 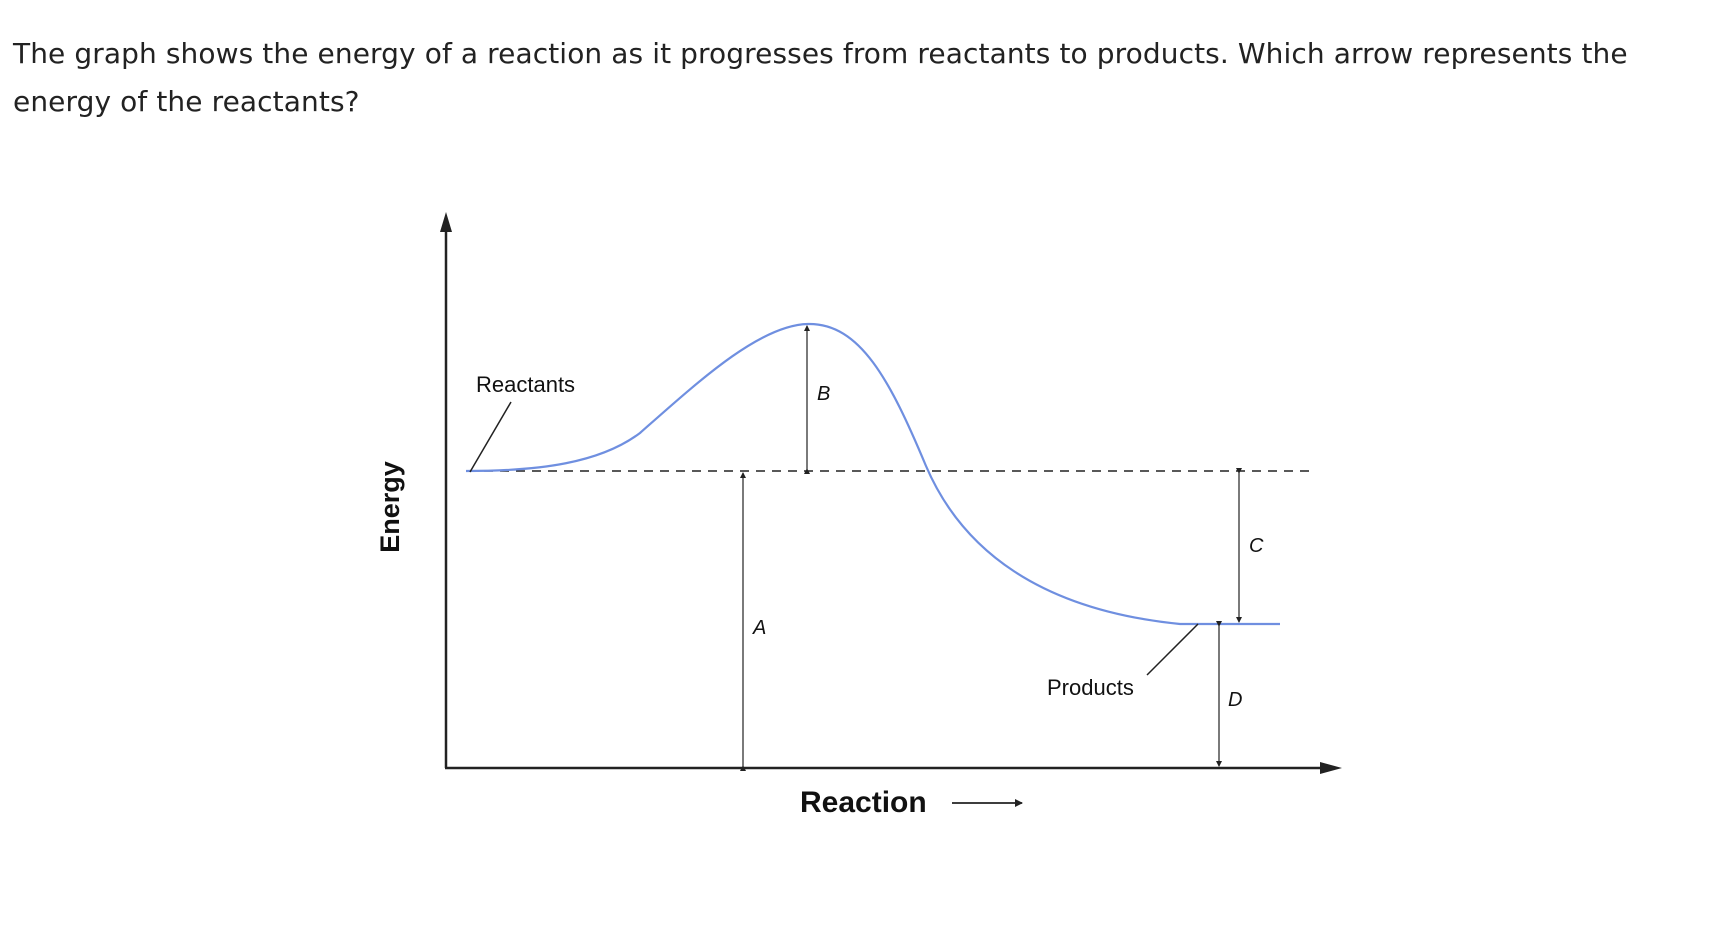 What do you see at coordinates (1172, 649) in the screenshot?
I see `products-leader-line` at bounding box center [1172, 649].